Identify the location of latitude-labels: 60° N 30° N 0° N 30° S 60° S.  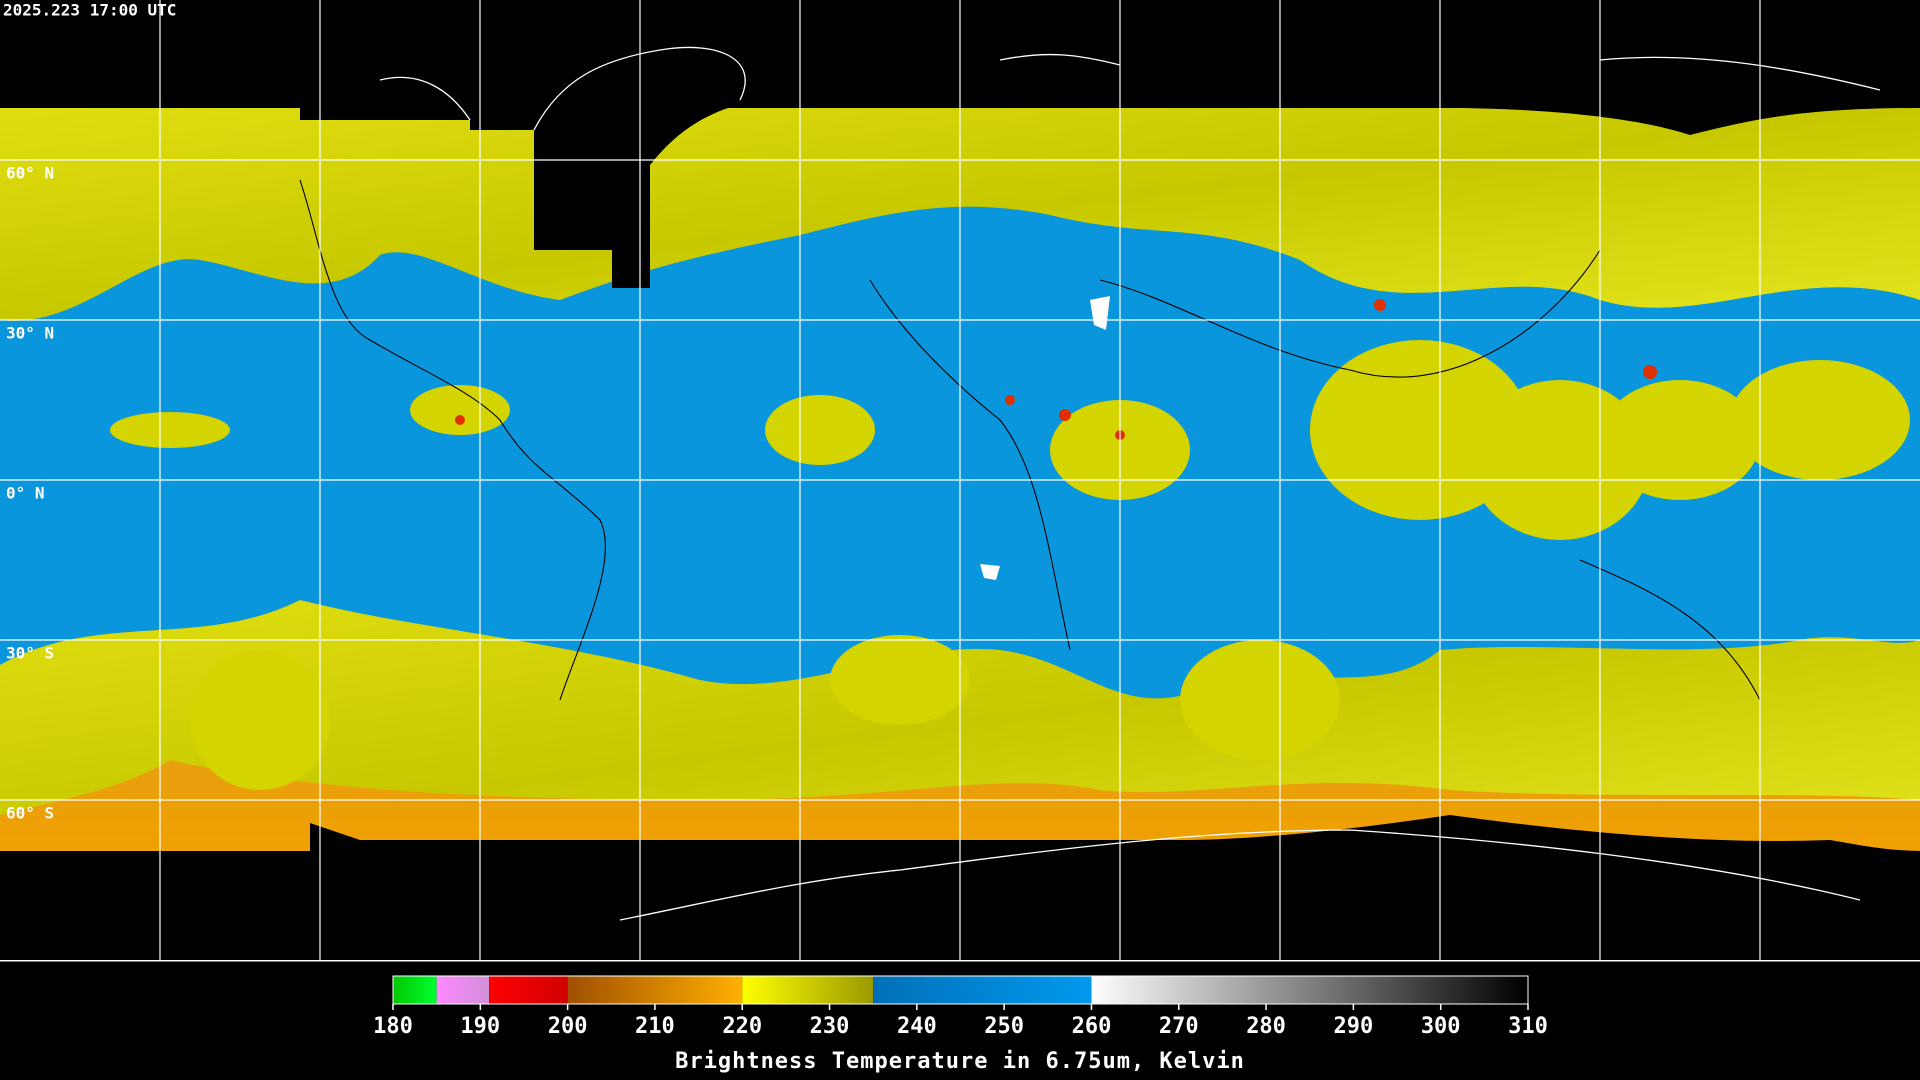
(30, 493).